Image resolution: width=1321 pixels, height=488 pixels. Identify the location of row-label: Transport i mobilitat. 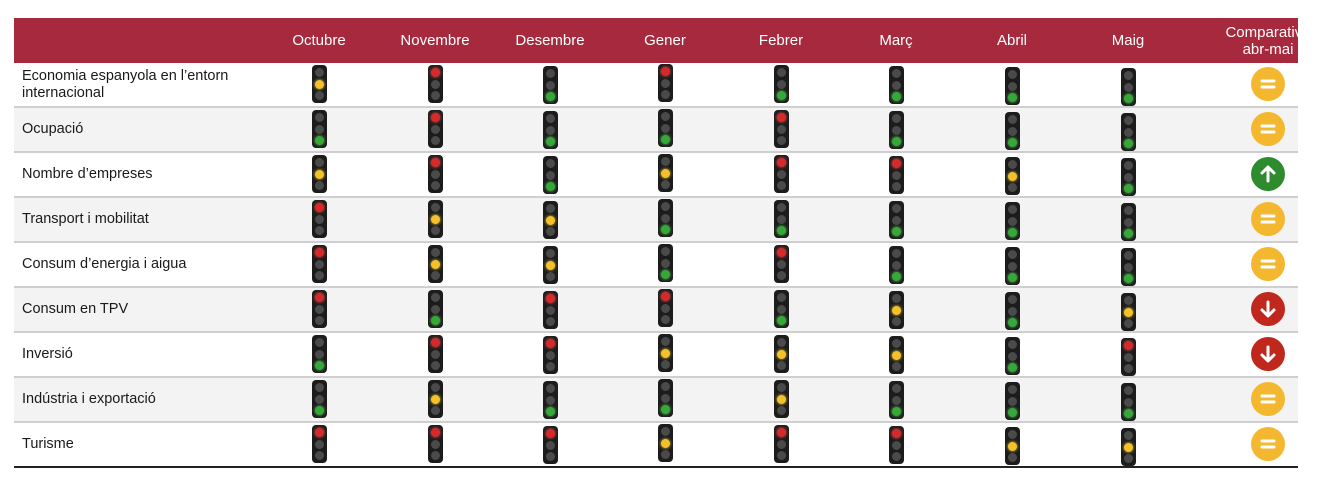
(85, 219).